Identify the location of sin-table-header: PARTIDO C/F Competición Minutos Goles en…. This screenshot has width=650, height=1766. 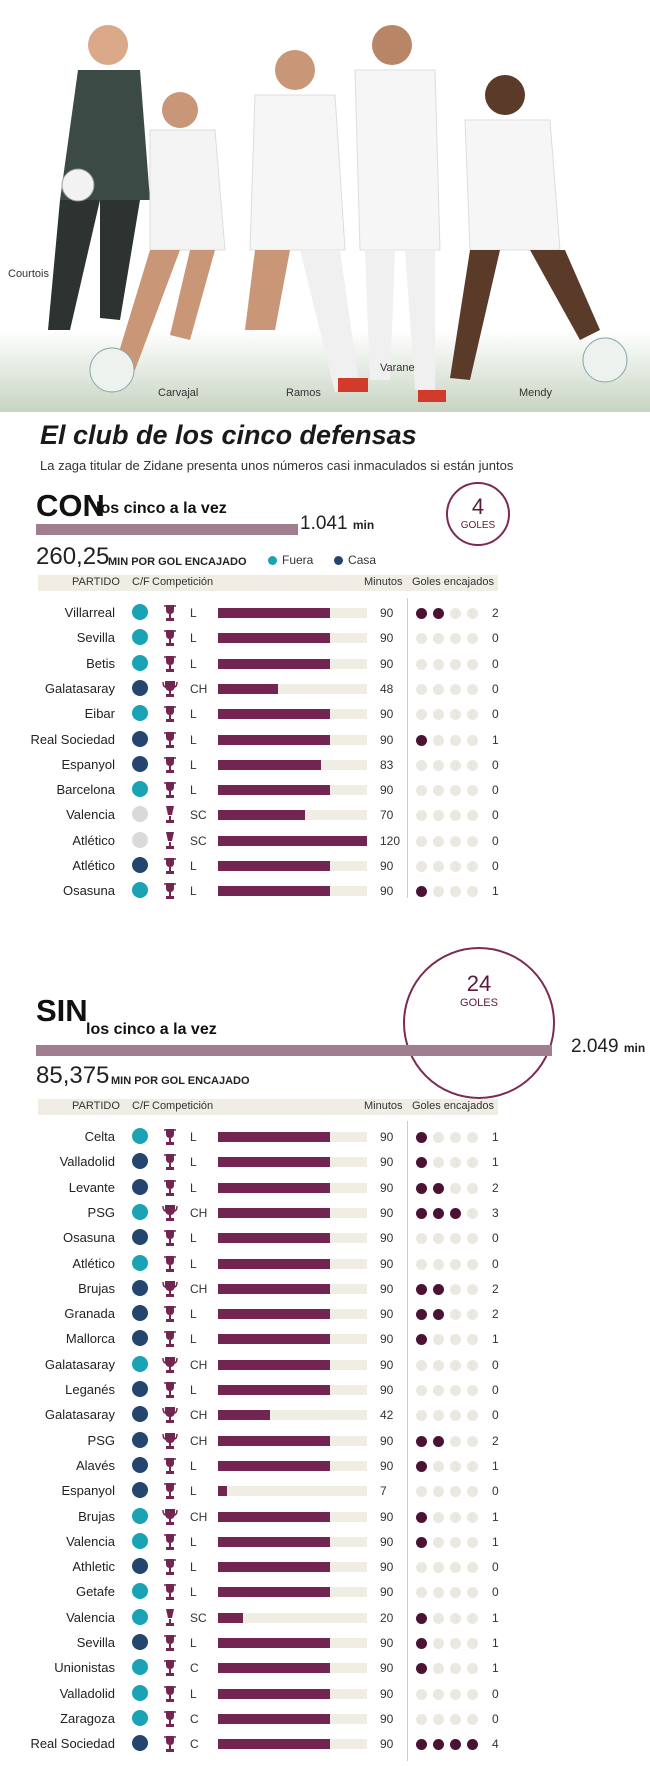
(268, 1107).